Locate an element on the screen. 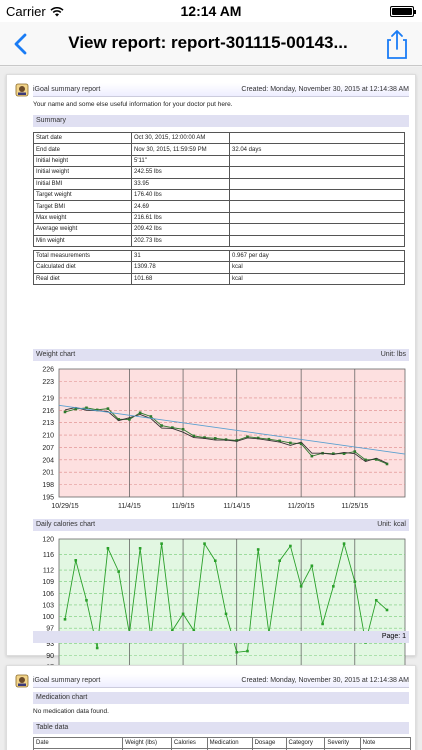 This screenshot has width=422, height=750. x-tick-label: 11/14/15 is located at coordinates (236, 506).